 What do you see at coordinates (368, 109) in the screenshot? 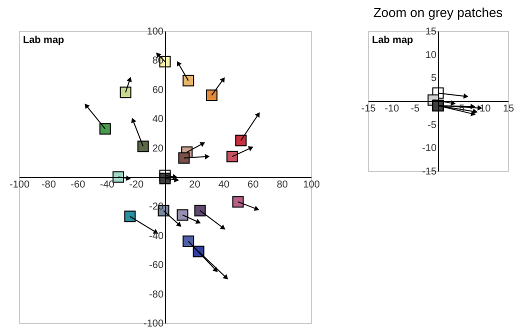
I see `x-tick-label: -15` at bounding box center [368, 109].